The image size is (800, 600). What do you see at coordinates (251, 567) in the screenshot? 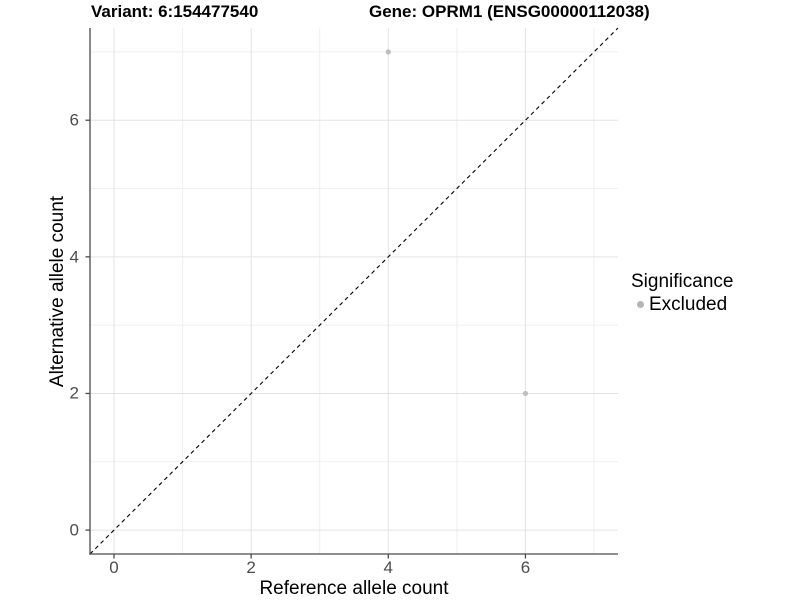
I see `x-axis-tick-label: 2` at bounding box center [251, 567].